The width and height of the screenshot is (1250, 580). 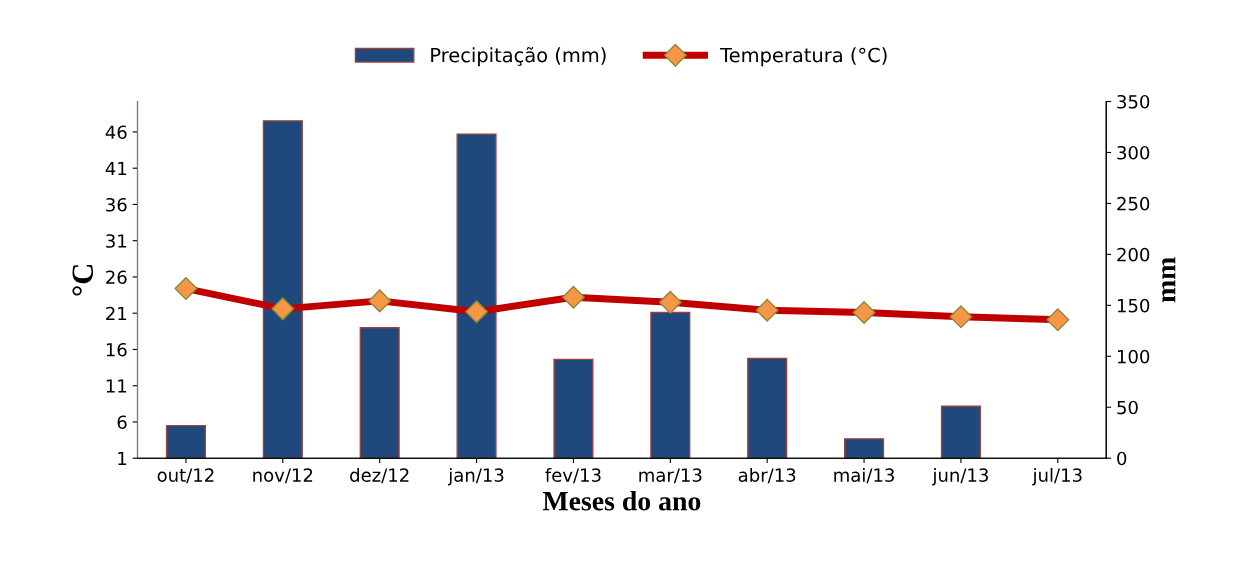 I want to click on y2-tick-label: 100, so click(x=1133, y=356).